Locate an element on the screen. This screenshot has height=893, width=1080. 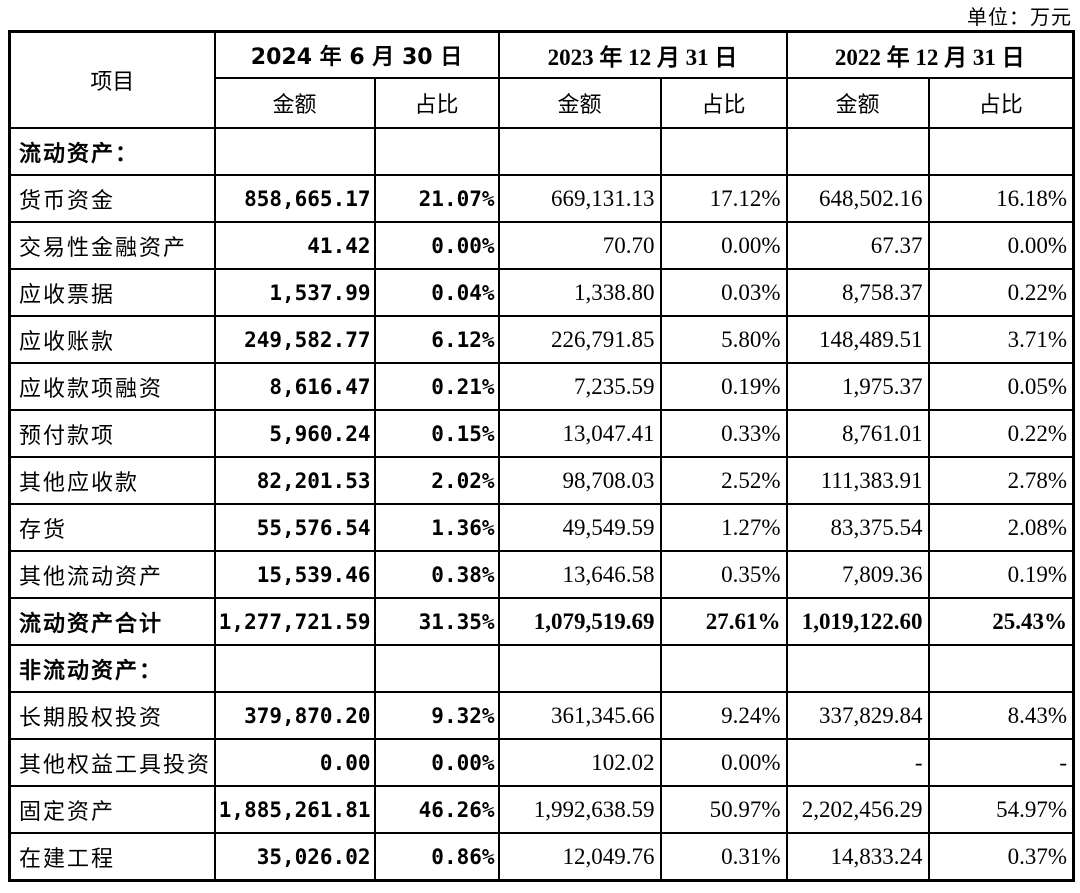
table-row: 其他权益工具投资 0.00 0.00% 102.02 0.00% - - is located at coordinates (541, 762).